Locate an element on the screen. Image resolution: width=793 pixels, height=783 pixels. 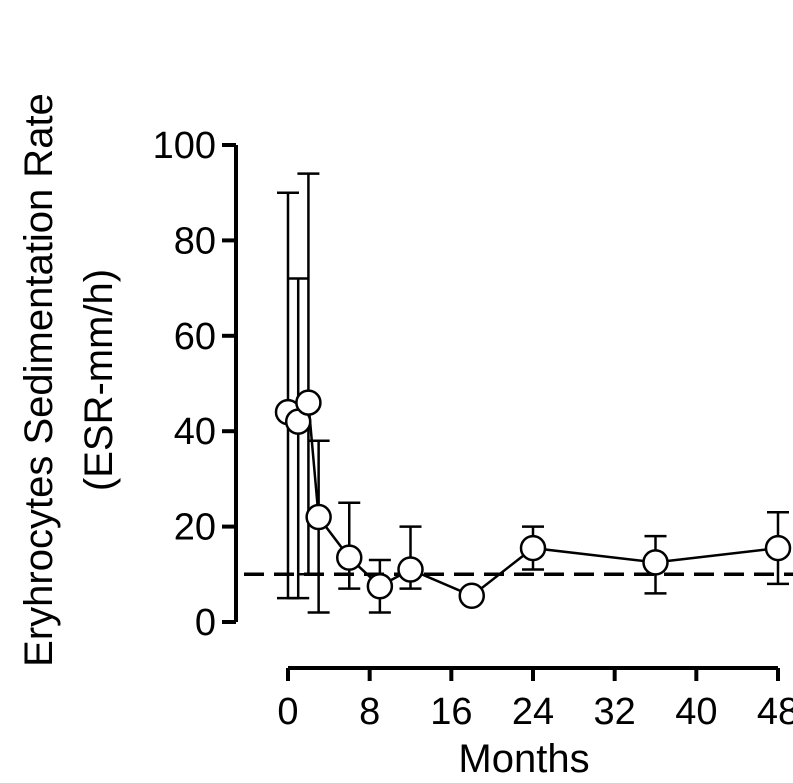
x-tick-label: 48 is located at coordinates (775, 712).